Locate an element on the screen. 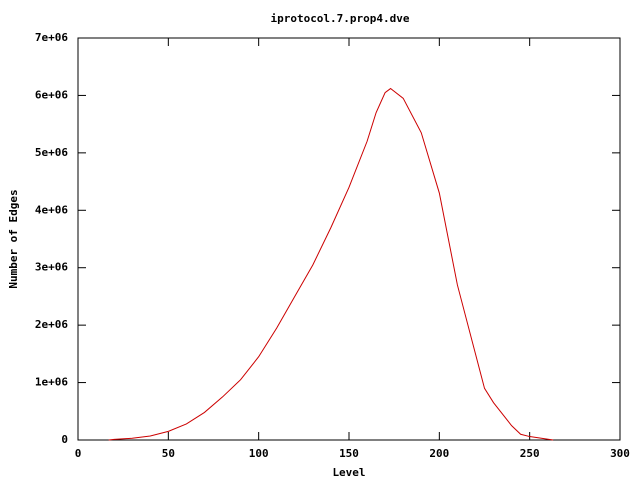 This screenshot has width=640, height=480. x-tick-label: 300 is located at coordinates (620, 453).